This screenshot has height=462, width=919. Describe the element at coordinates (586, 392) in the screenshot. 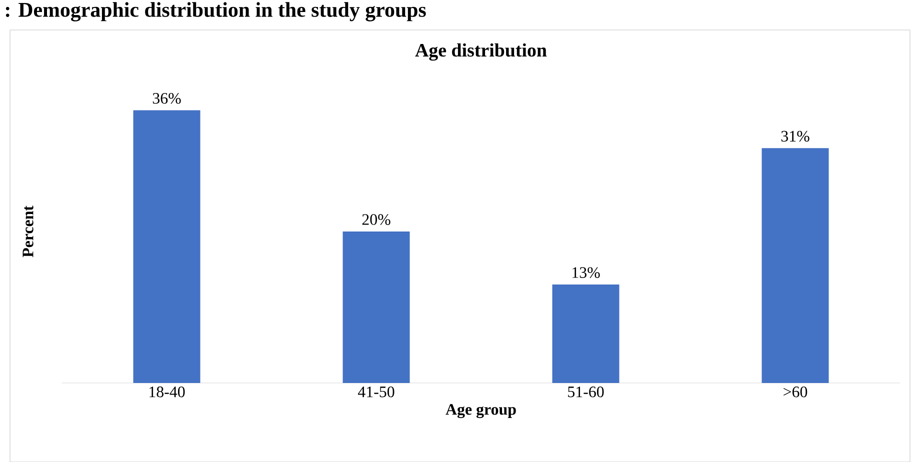

I see `x-tick-label: 51-60` at that location.